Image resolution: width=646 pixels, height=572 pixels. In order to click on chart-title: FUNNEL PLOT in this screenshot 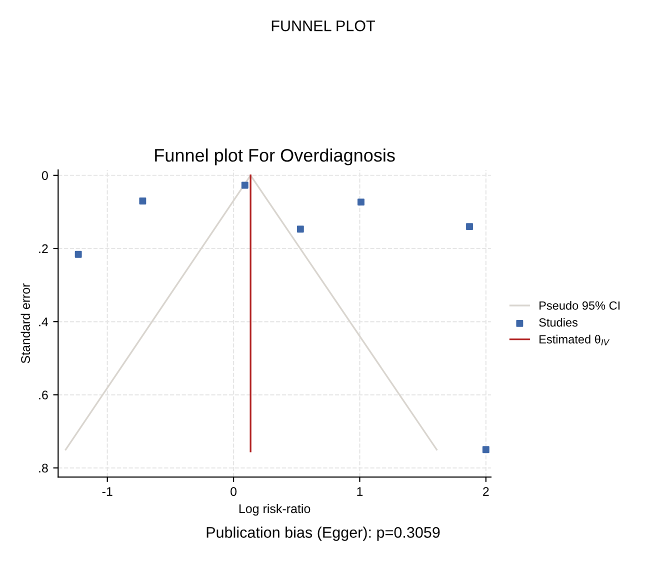, I will do `click(323, 26)`.